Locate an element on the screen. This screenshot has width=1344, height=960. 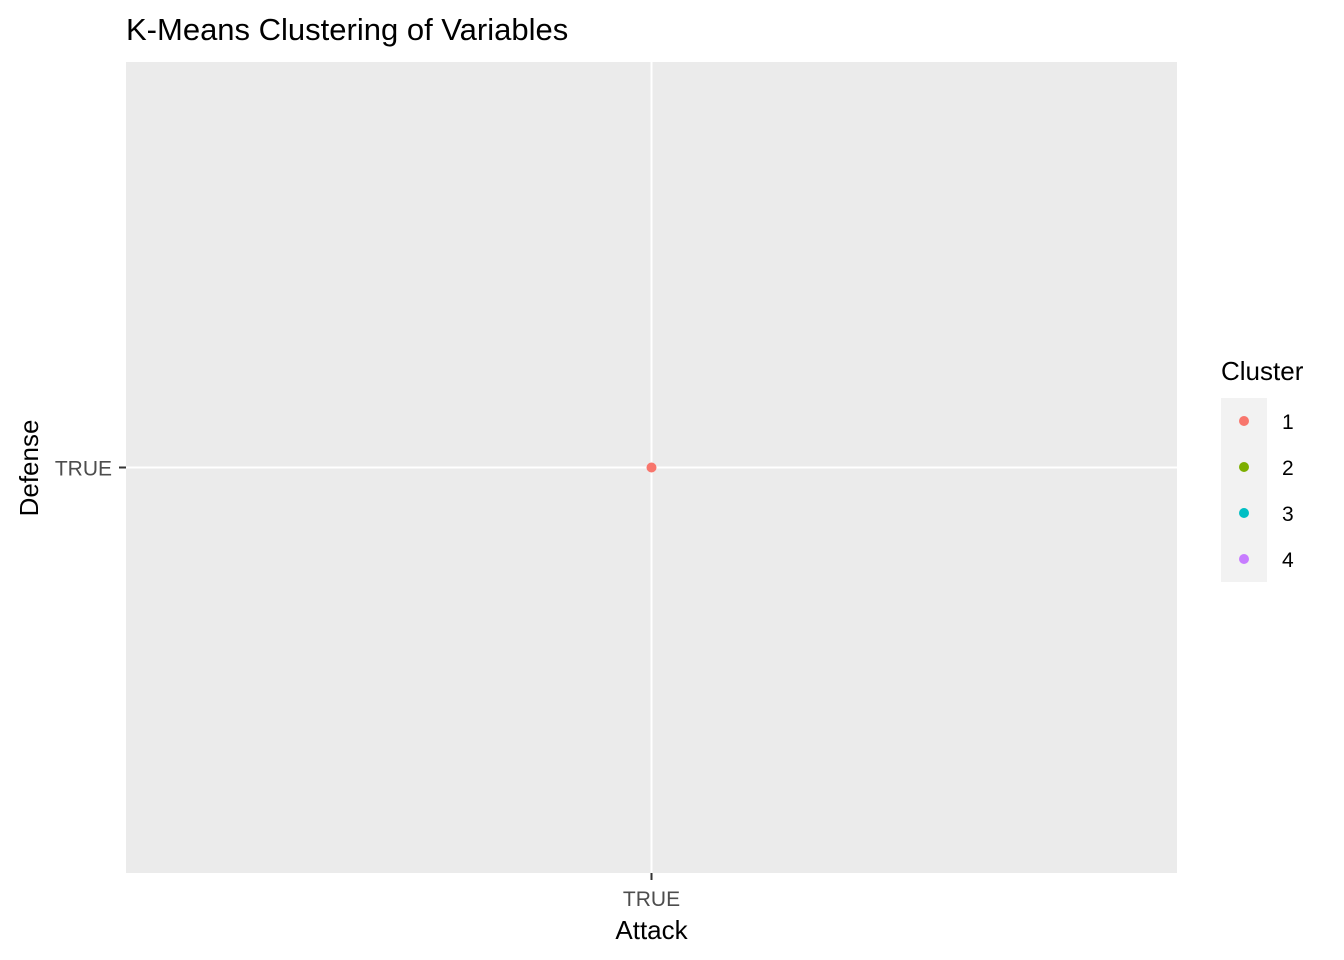
legend: Cluster 1 2 3 4 is located at coordinates (1262, 469).